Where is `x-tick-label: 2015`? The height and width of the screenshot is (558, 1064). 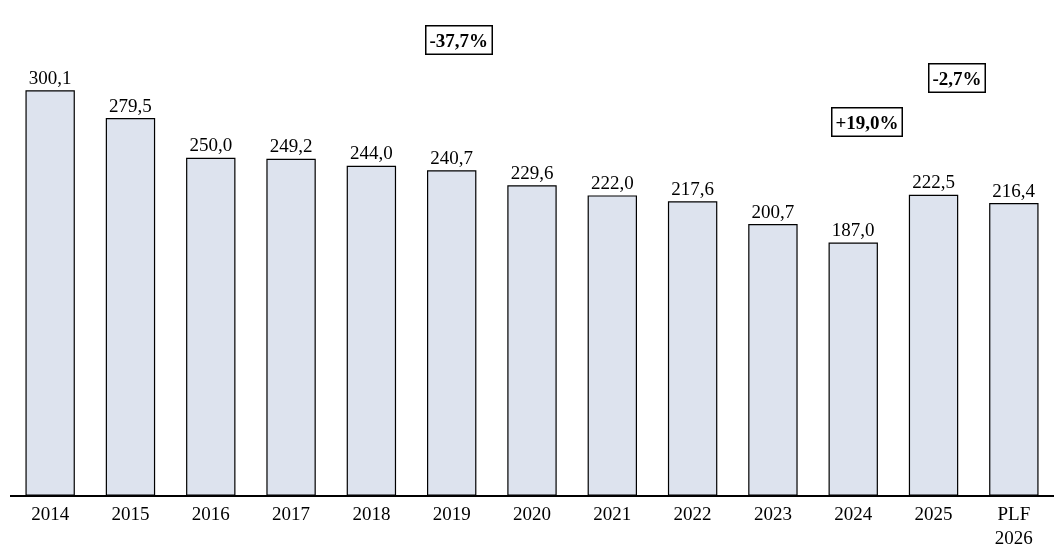 x-tick-label: 2015 is located at coordinates (130, 513).